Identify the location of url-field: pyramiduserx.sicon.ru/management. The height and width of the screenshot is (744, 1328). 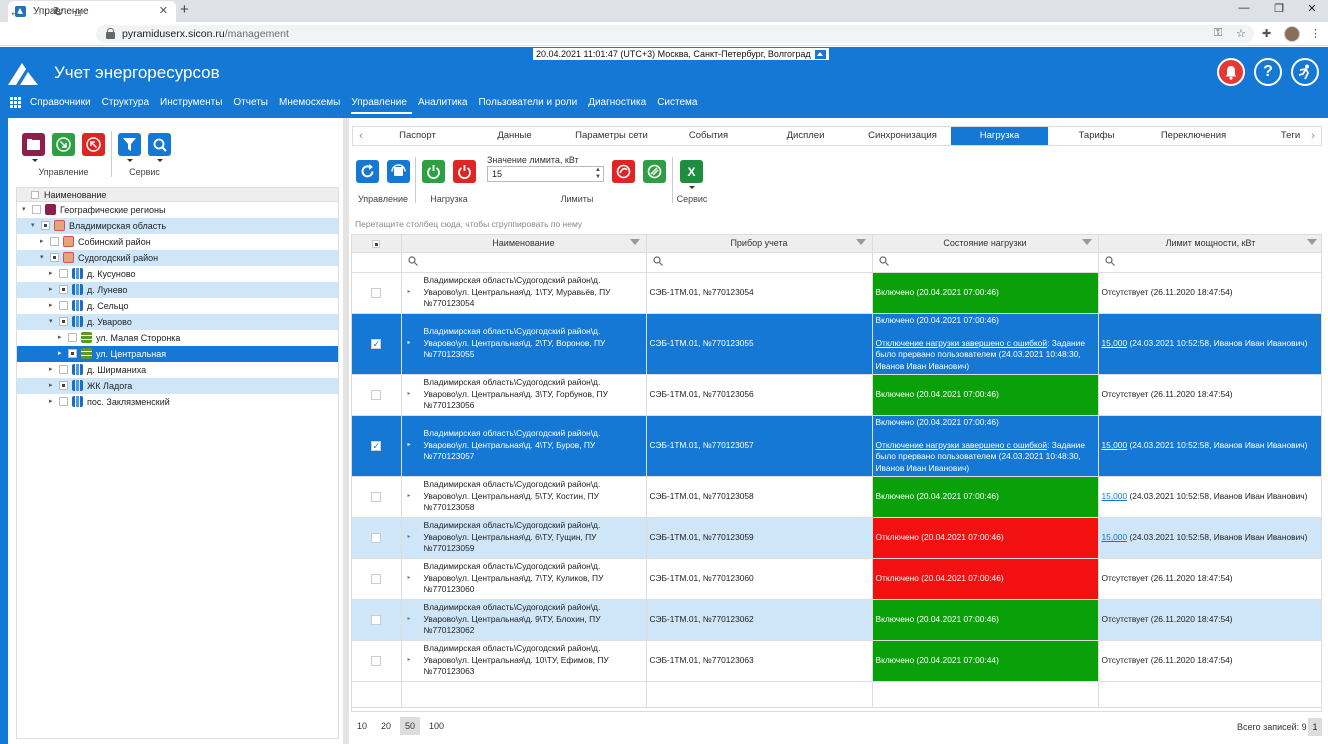
(675, 34).